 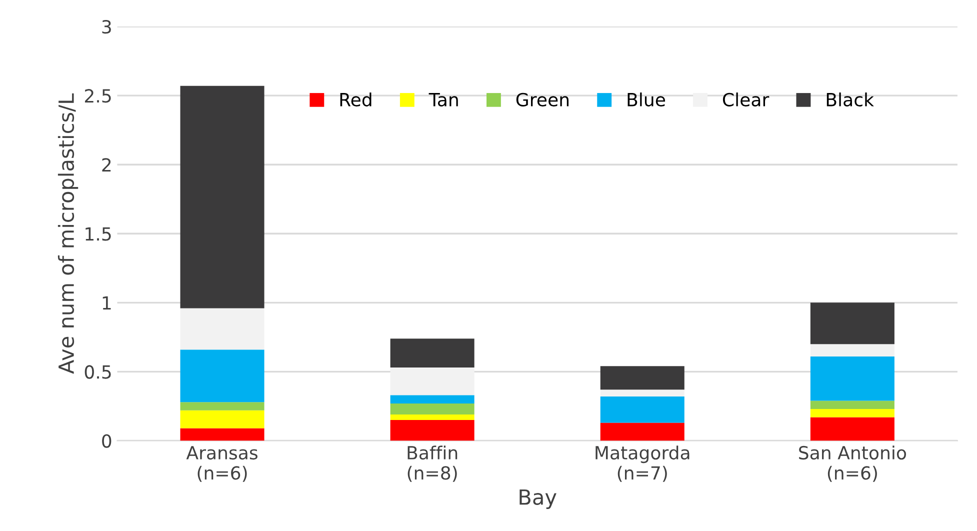 I want to click on legend-label: Tan, so click(x=443, y=99).